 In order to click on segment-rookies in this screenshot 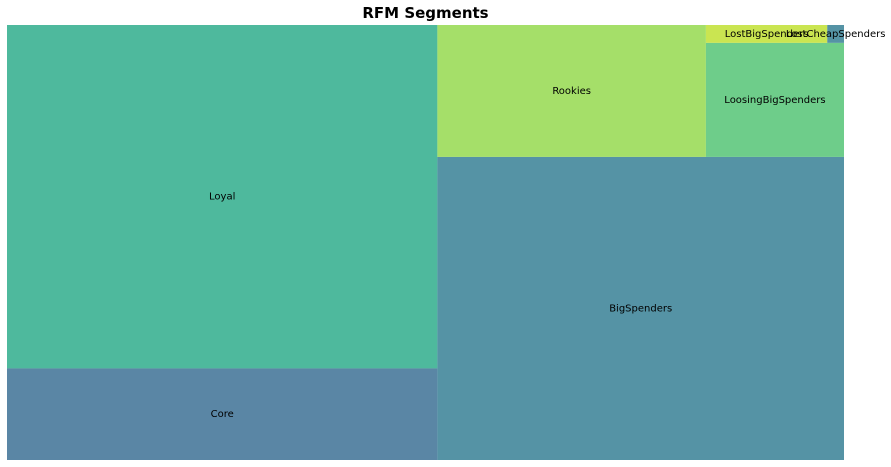, I will do `click(571, 91)`.